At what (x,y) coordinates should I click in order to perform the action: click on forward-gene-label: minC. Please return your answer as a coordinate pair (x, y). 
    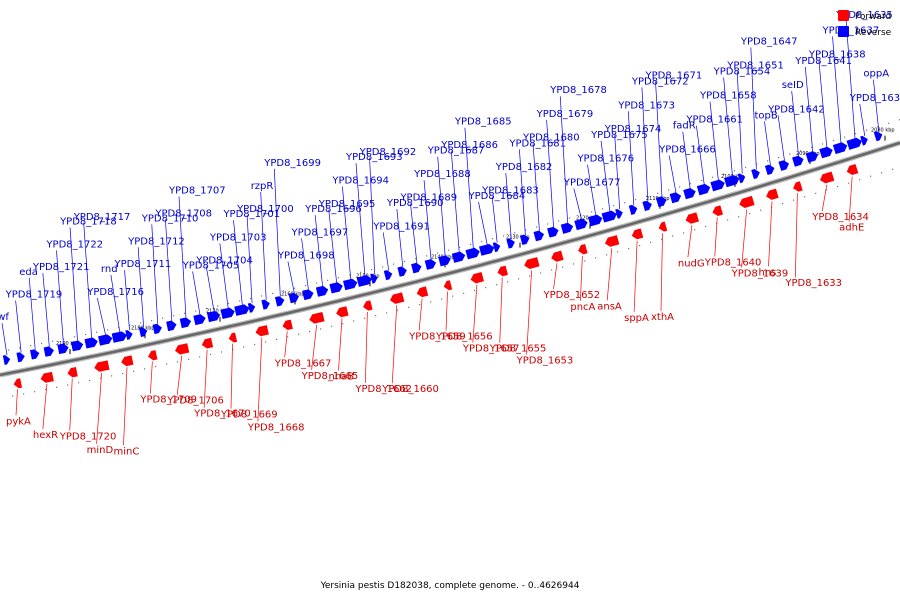
    Looking at the image, I should click on (127, 412).